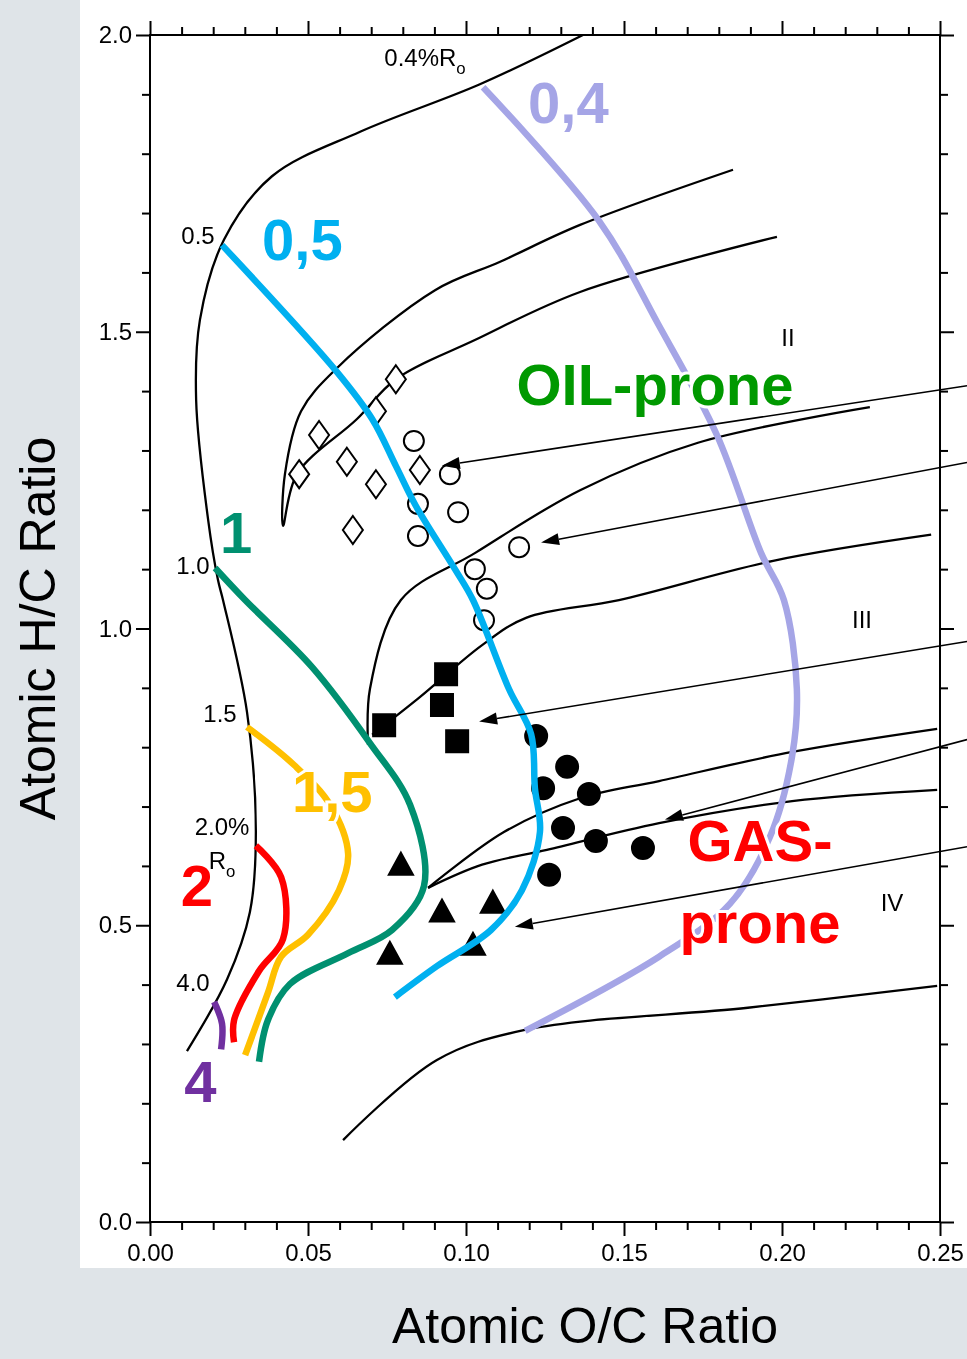 This screenshot has height=1359, width=967. I want to click on series-label: 0,5, so click(302, 240).